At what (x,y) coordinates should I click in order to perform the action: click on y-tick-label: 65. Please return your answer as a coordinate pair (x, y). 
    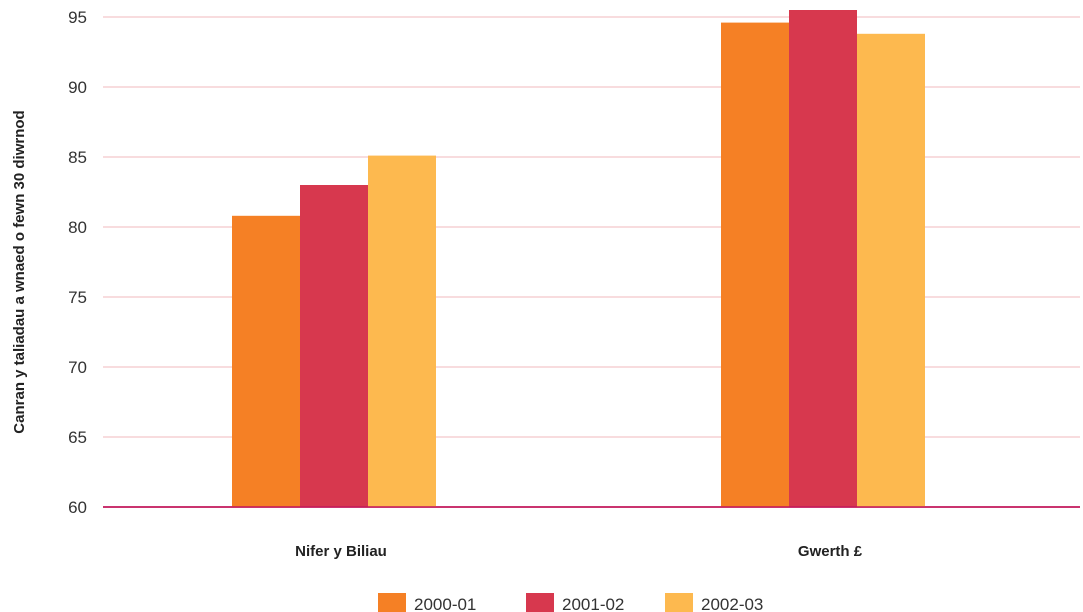
    Looking at the image, I should click on (77, 437).